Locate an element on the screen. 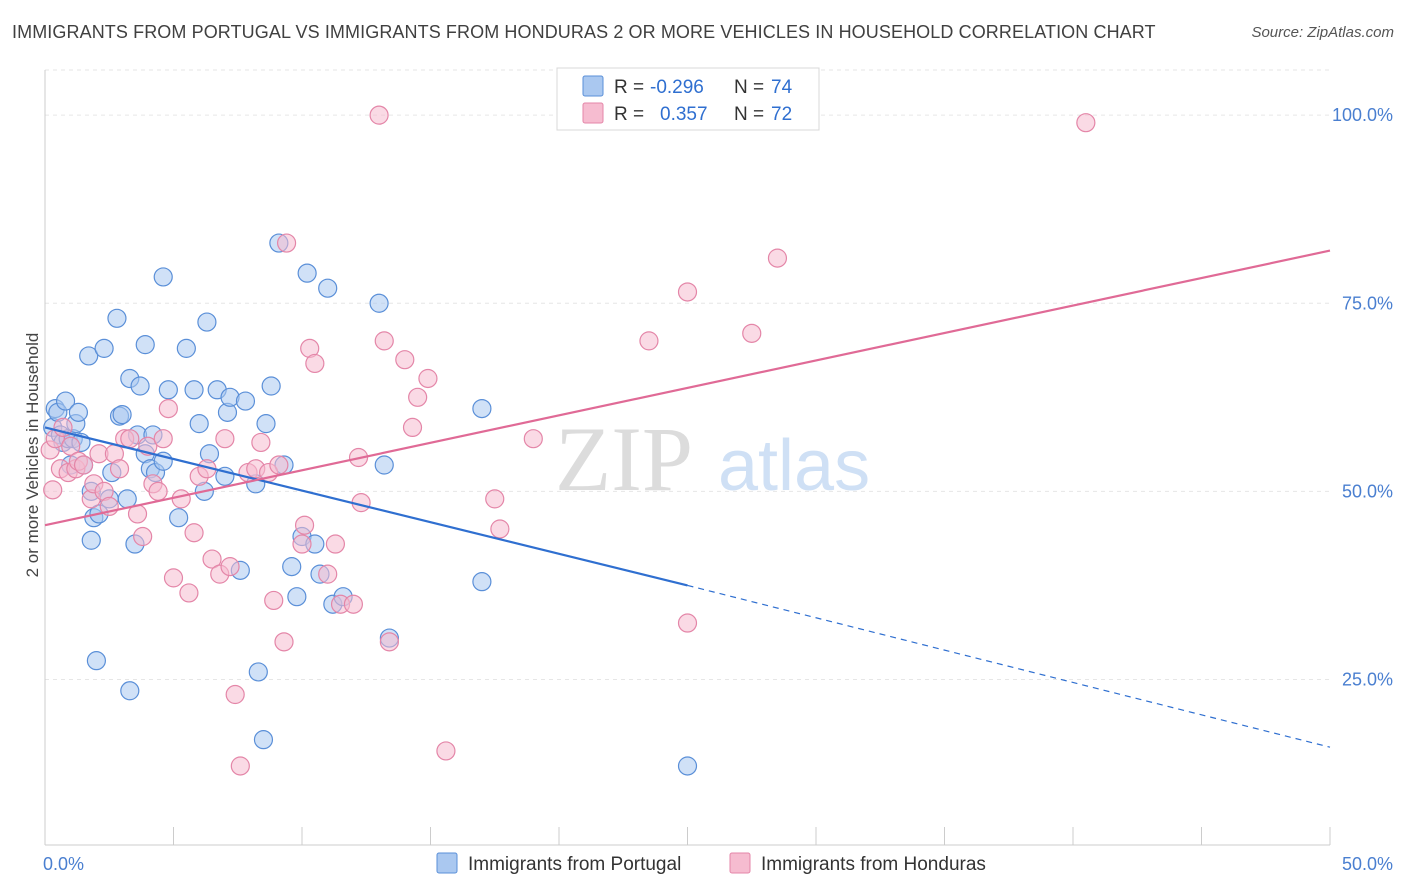  y-tick-label: 25.0% is located at coordinates (1367, 679).